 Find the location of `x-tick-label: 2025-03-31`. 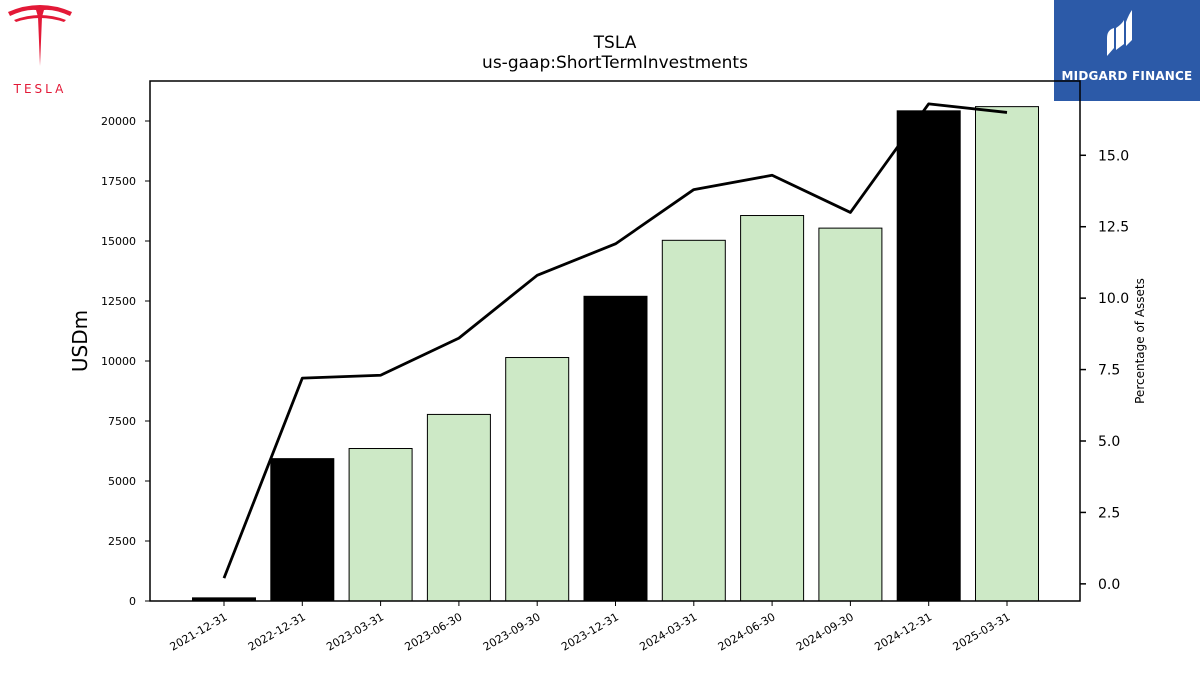

x-tick-label: 2025-03-31 is located at coordinates (982, 631).